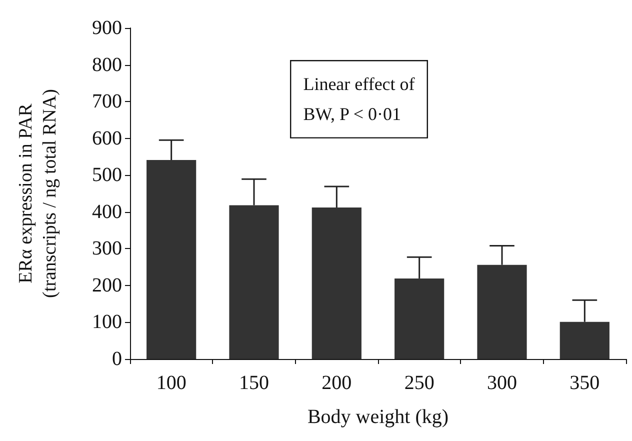 This screenshot has height=441, width=632. I want to click on x-tick-label: 250, so click(419, 383).